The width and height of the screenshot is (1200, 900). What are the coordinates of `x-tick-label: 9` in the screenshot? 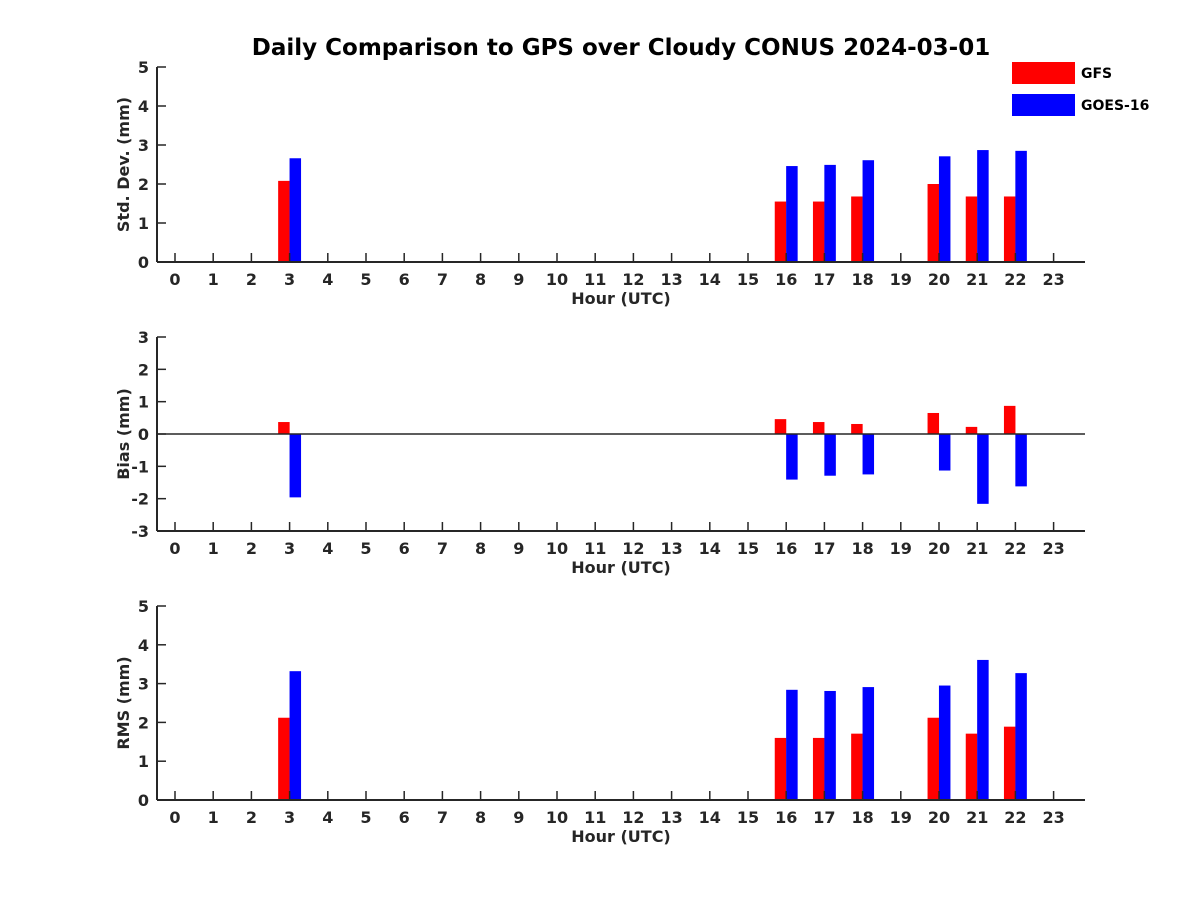 It's located at (518, 817).